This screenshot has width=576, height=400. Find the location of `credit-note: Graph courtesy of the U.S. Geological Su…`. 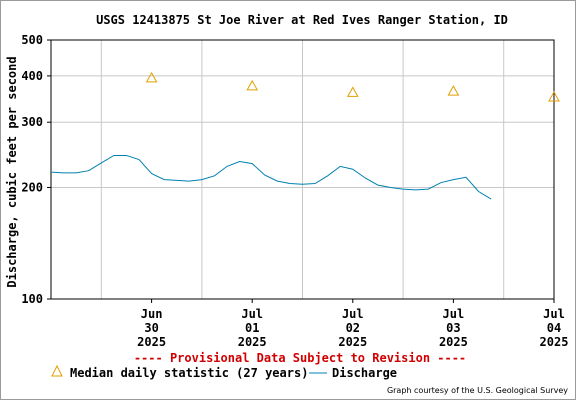

credit-note: Graph courtesy of the U.S. Geological Su… is located at coordinates (477, 390).